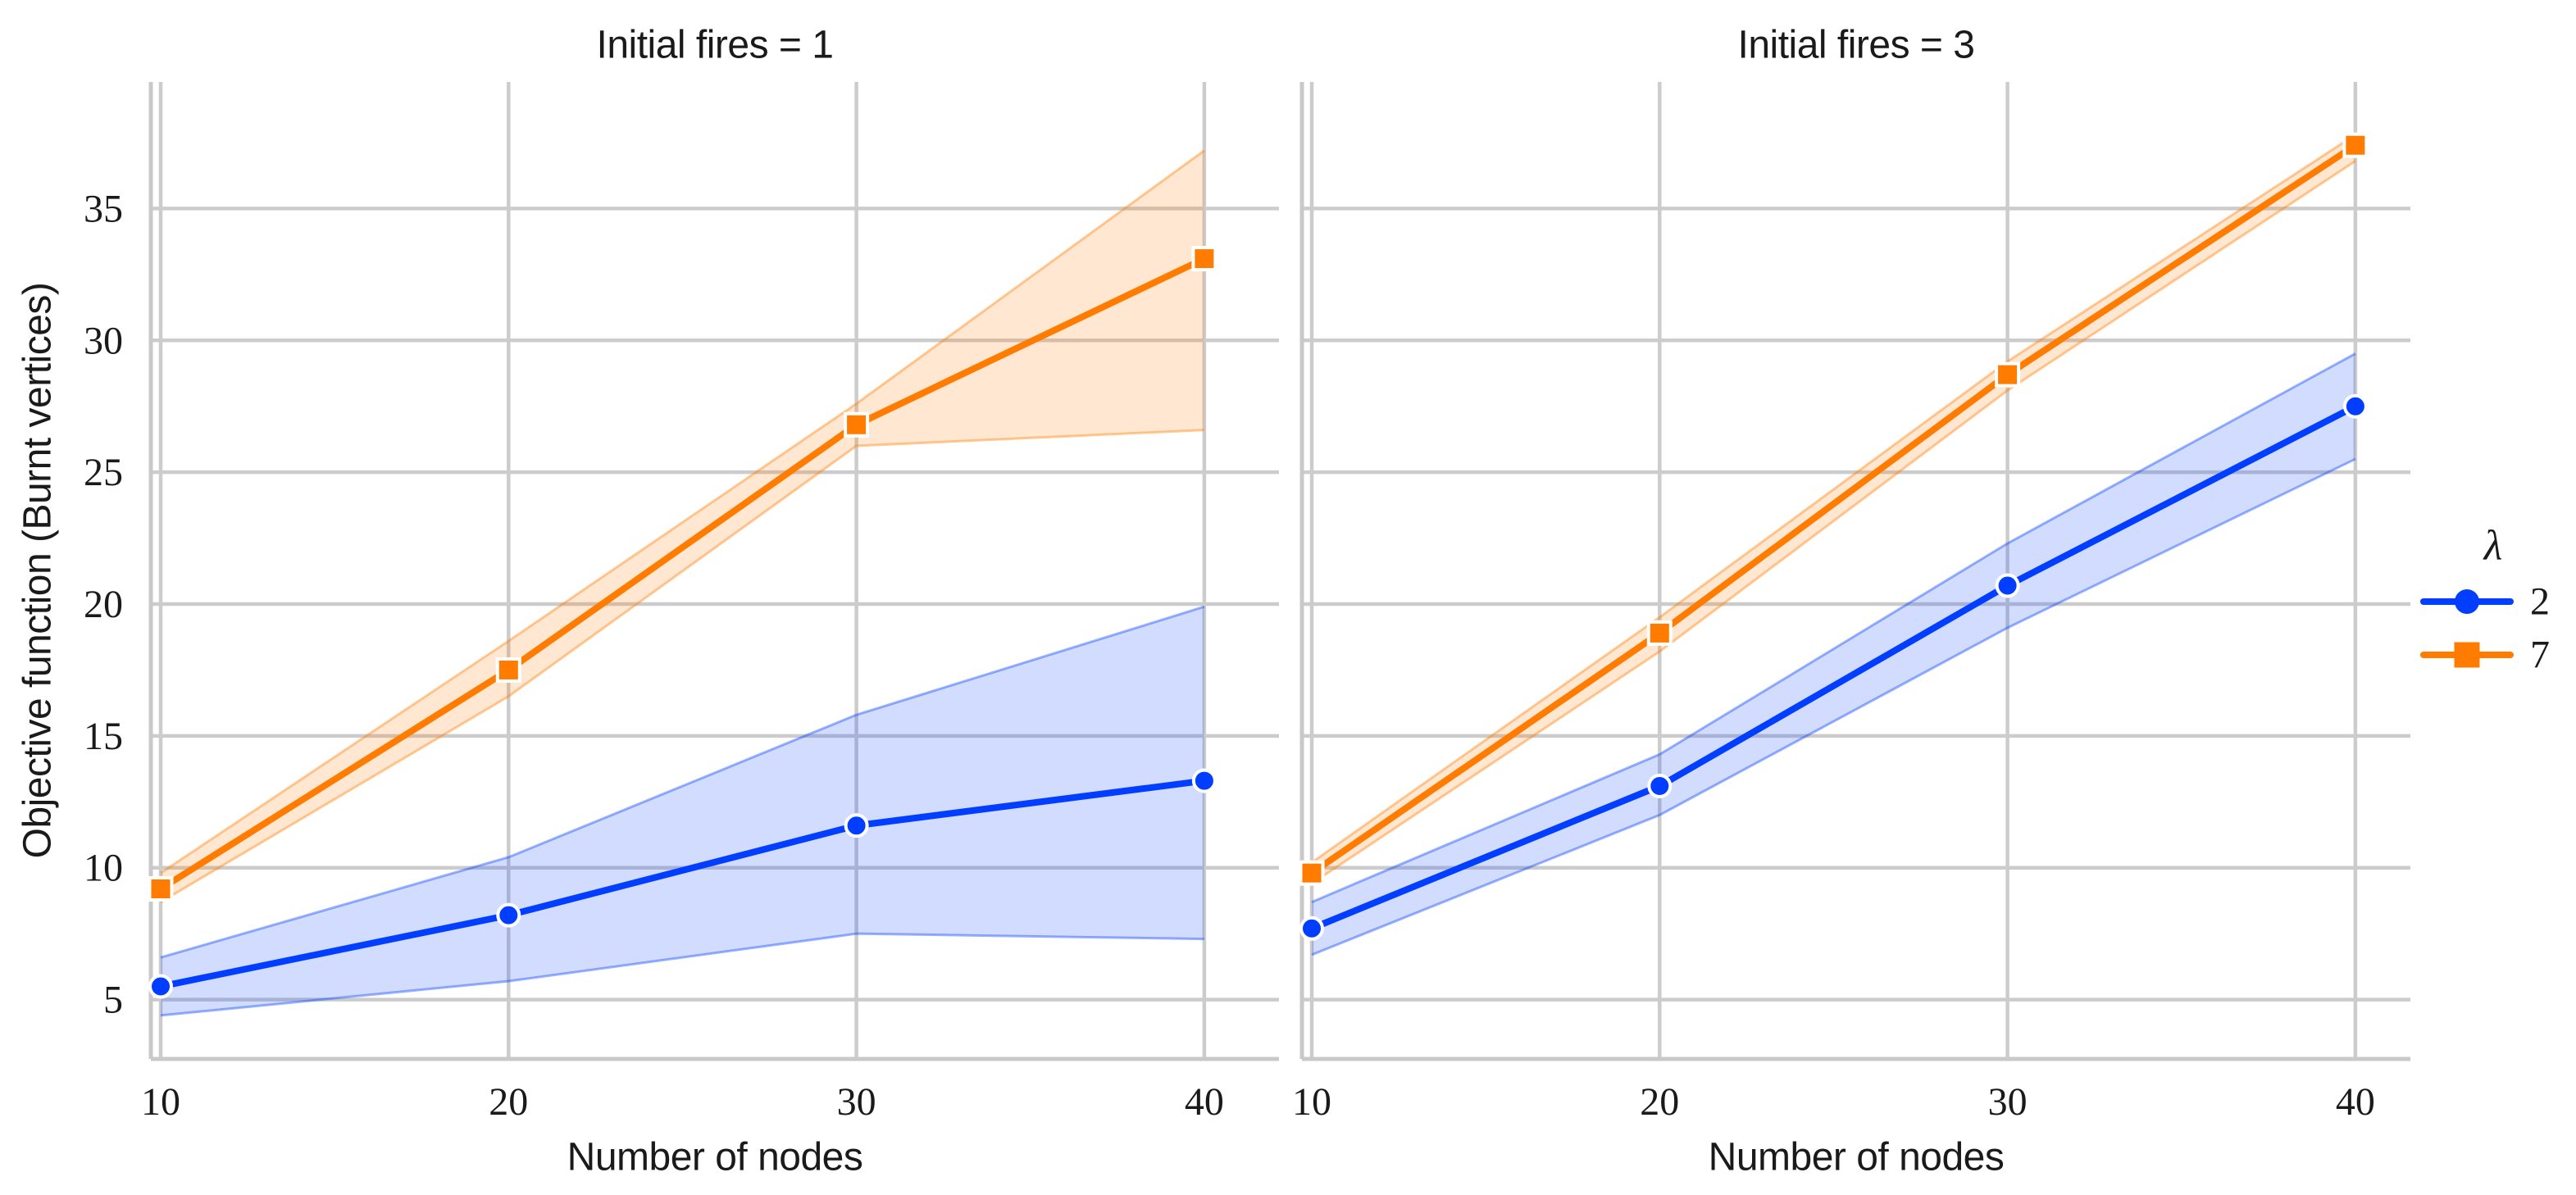 This screenshot has width=2576, height=1195. I want to click on y-tick-label: 35, so click(103, 208).